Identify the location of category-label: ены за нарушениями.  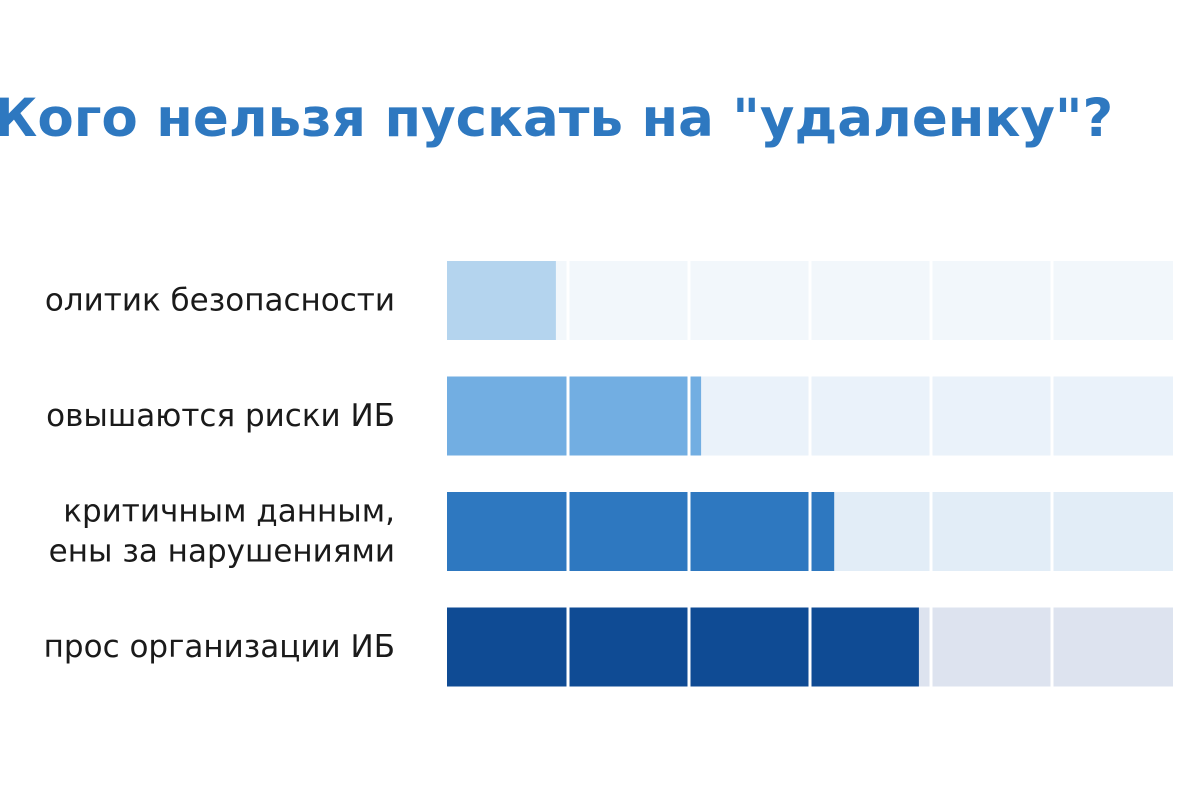
(222, 552).